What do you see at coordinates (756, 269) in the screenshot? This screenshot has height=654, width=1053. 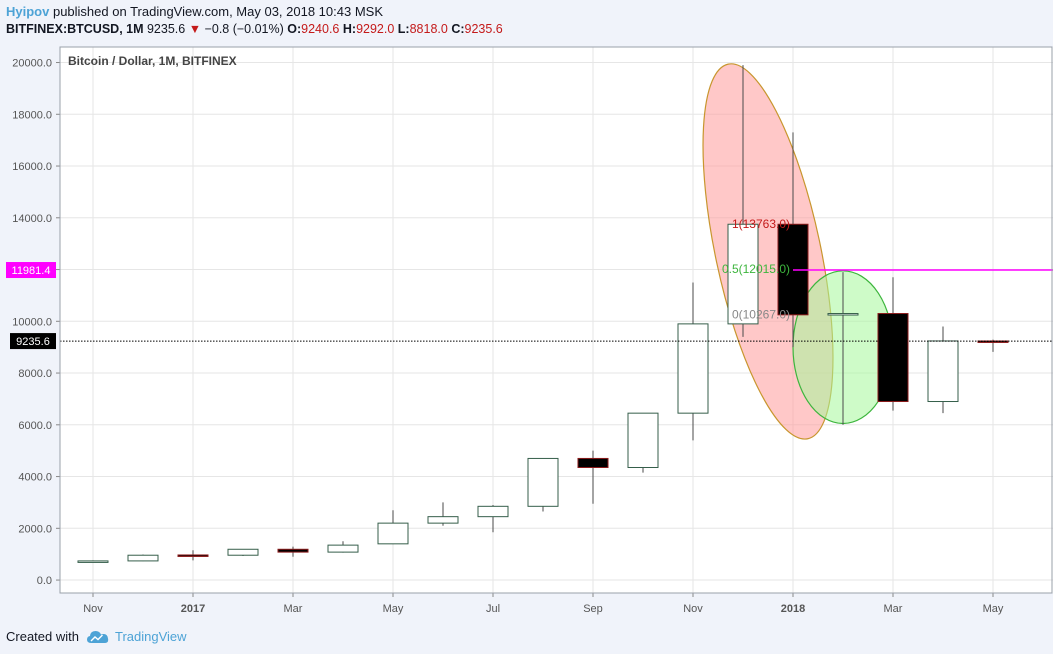 I see `fib-level-label: 0.5(12015.0)` at bounding box center [756, 269].